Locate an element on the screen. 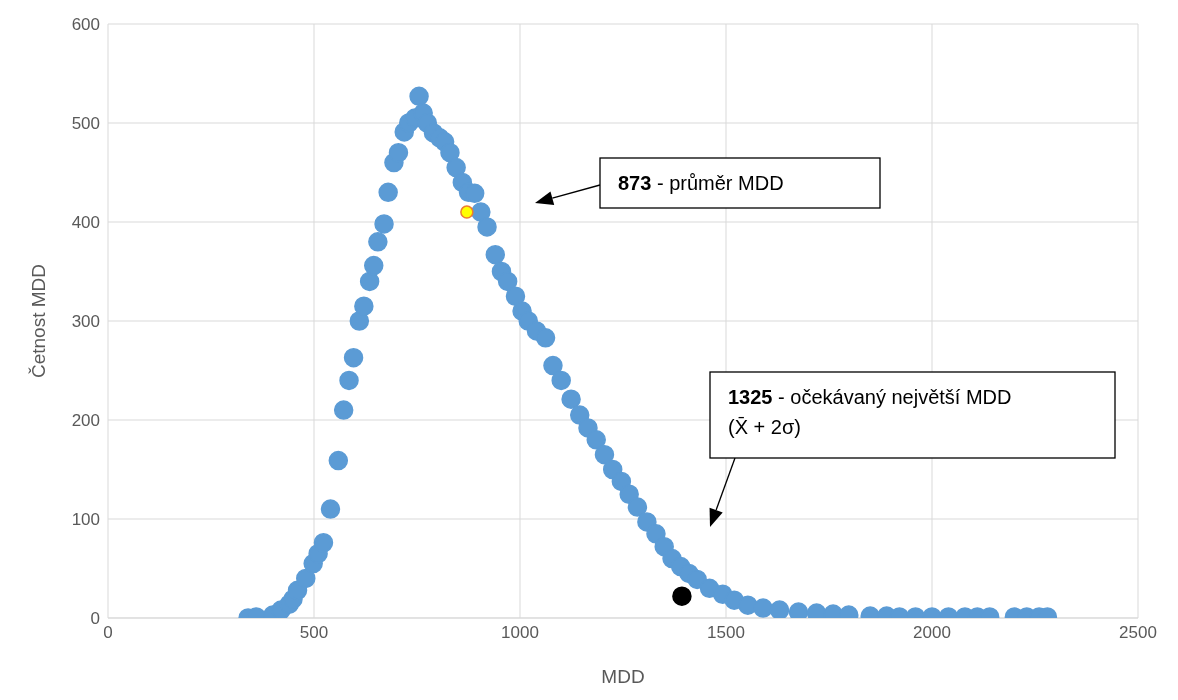 The image size is (1178, 700). x-tick-label: 2000 is located at coordinates (932, 633).